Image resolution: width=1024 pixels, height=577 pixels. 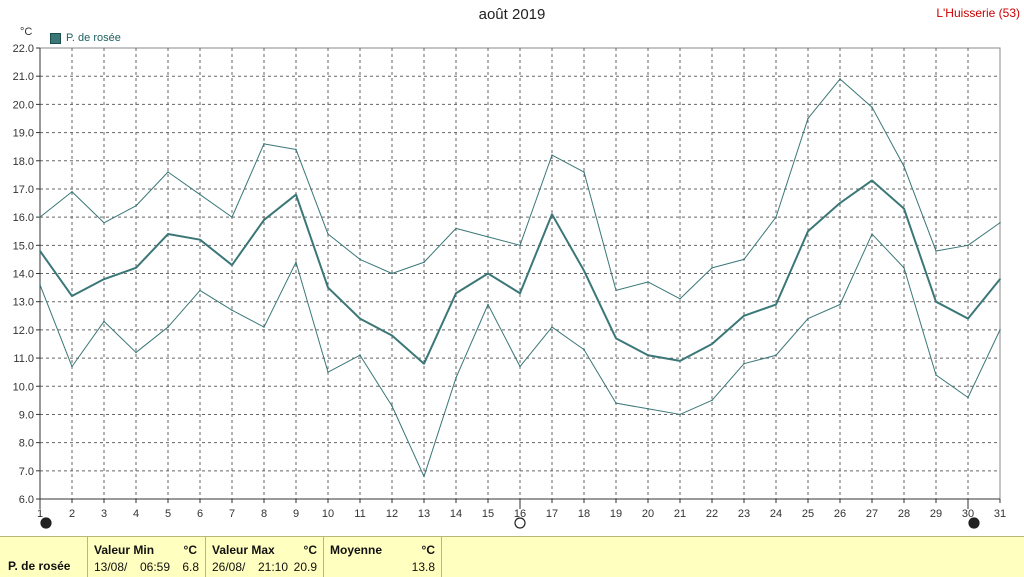 What do you see at coordinates (968, 514) in the screenshot?
I see `x-tick-label: 30` at bounding box center [968, 514].